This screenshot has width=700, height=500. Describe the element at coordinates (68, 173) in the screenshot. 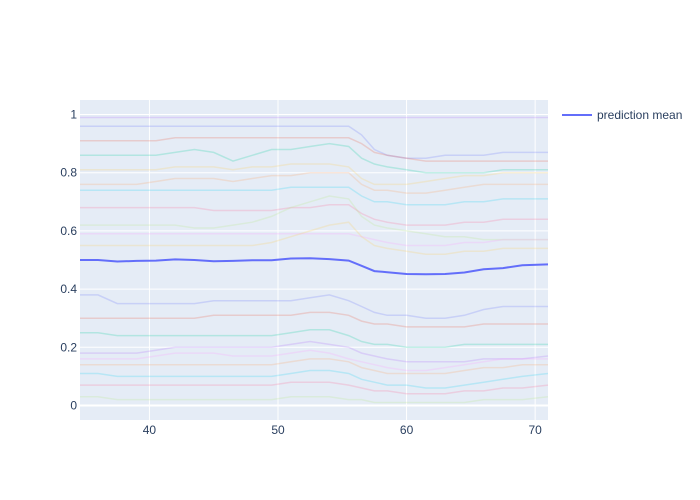

I see `y-tick-label-4: 0.8` at that location.